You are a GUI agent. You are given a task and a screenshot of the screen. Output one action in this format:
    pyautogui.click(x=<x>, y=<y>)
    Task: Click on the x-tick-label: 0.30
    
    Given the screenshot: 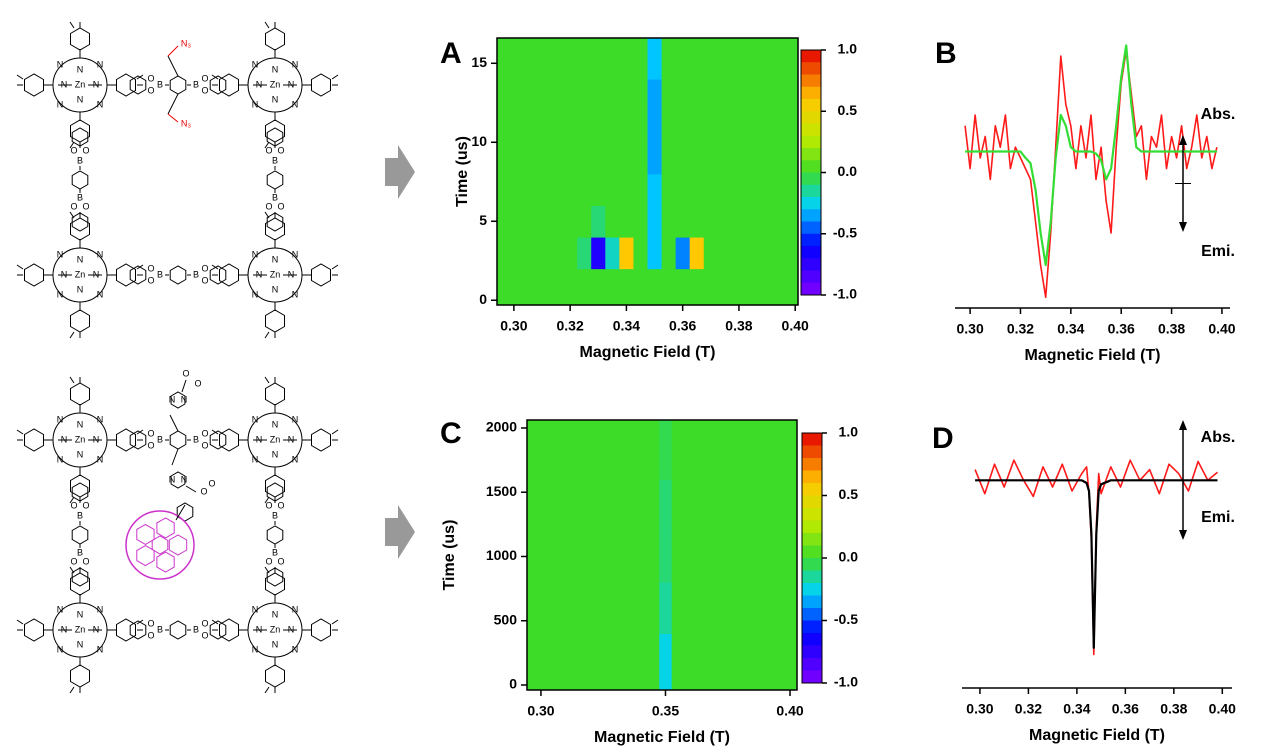 What is the action you would take?
    pyautogui.click(x=540, y=711)
    